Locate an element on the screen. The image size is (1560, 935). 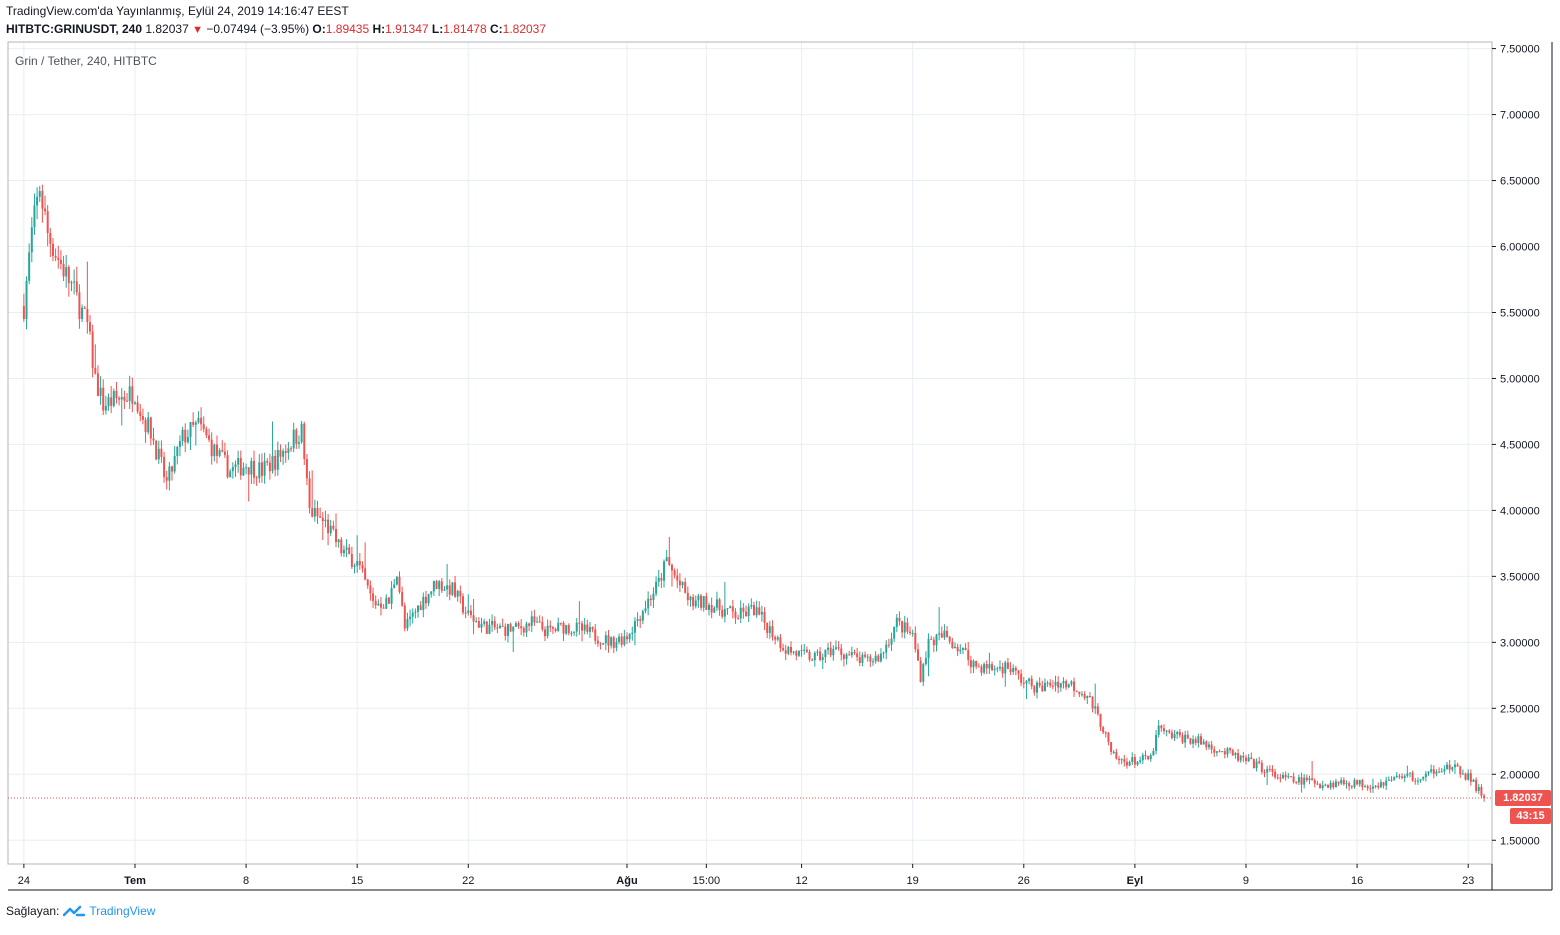
x-tick-label: Ağu is located at coordinates (626, 881).